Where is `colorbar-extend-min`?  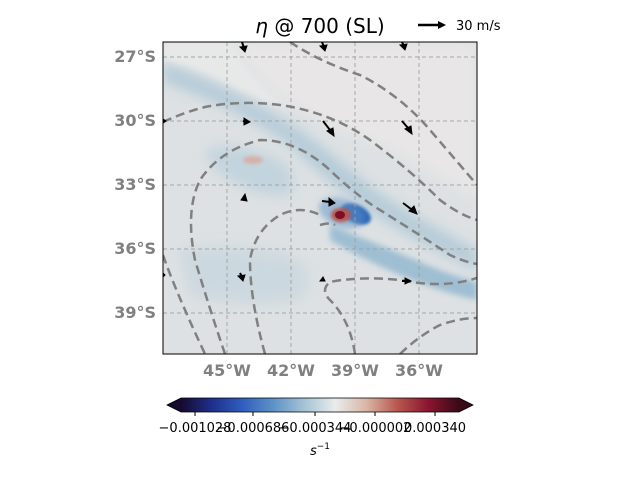 colorbar-extend-min is located at coordinates (174, 405).